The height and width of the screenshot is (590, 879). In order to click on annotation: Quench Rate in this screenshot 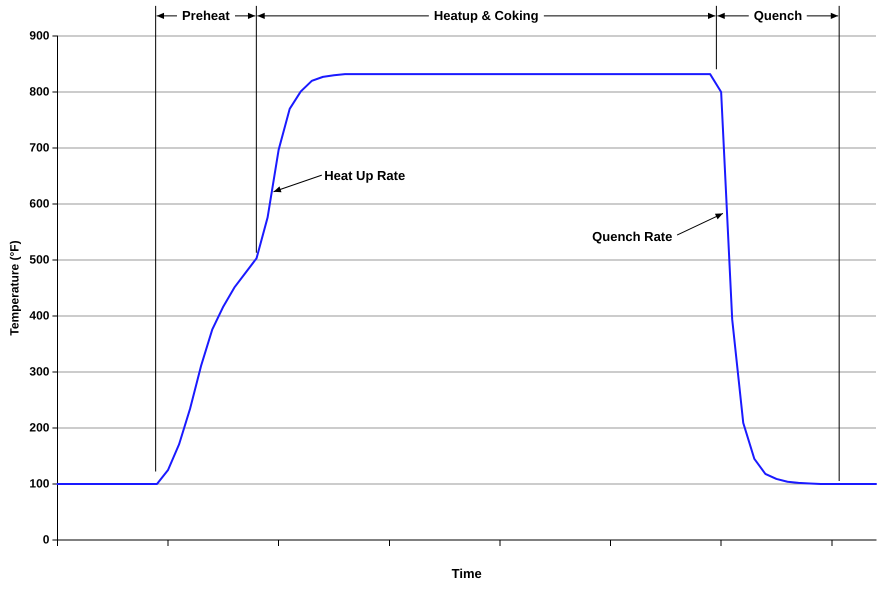, I will do `click(632, 236)`.